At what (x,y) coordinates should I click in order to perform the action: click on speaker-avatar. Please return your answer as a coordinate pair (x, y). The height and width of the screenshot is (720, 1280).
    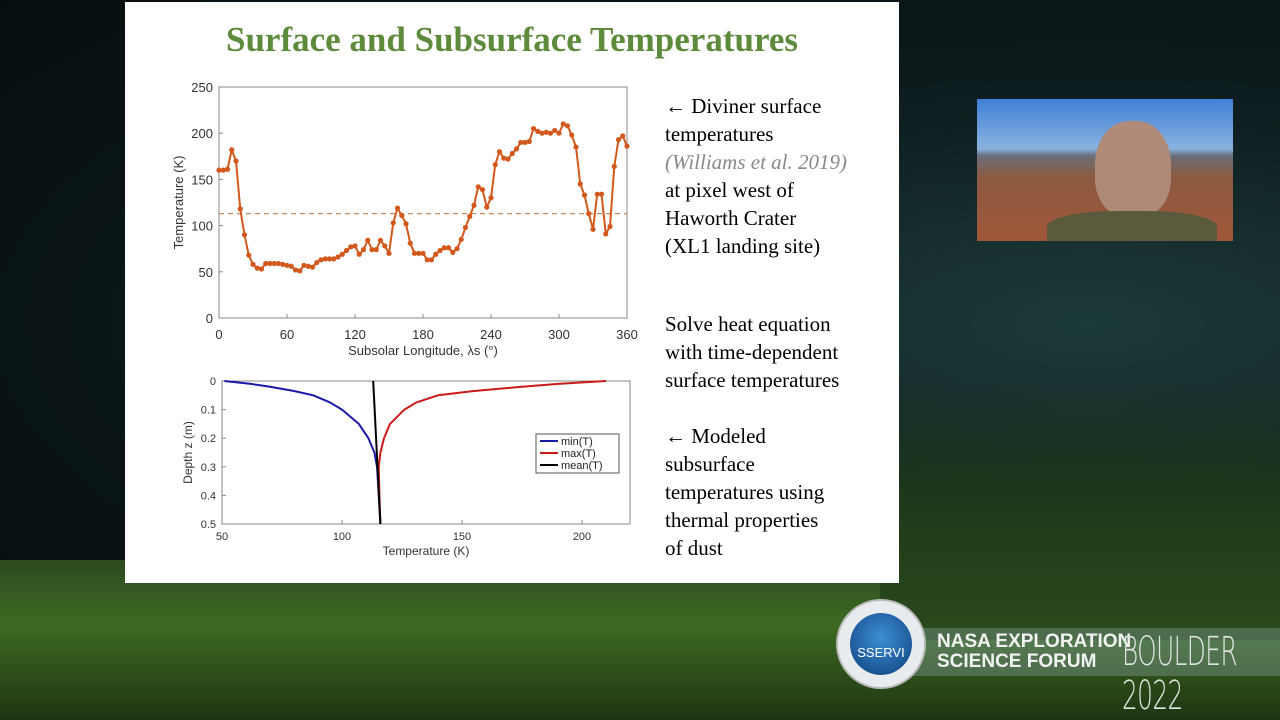
    Looking at the image, I should click on (1133, 169).